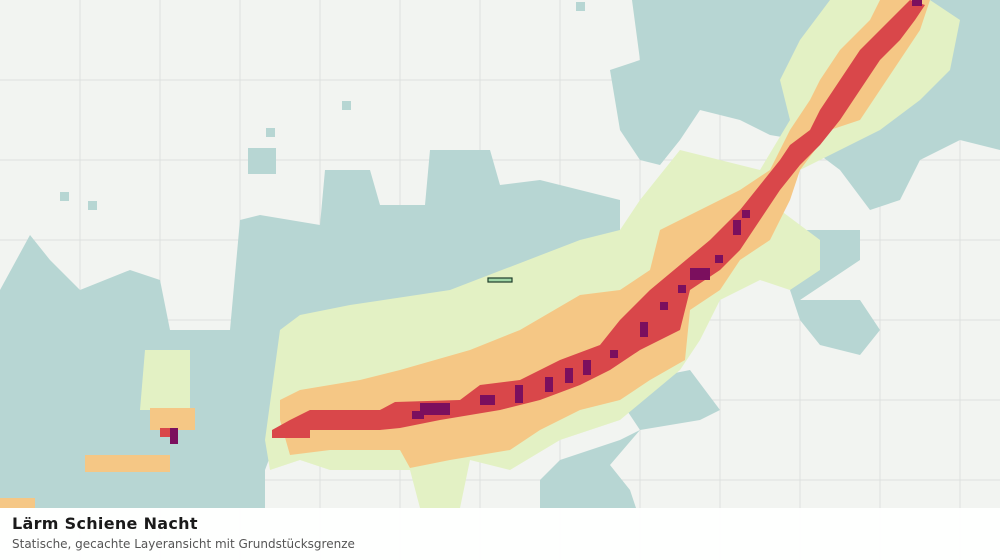 The image size is (1000, 560). What do you see at coordinates (500, 280) in the screenshot?
I see `parcel-boundary` at bounding box center [500, 280].